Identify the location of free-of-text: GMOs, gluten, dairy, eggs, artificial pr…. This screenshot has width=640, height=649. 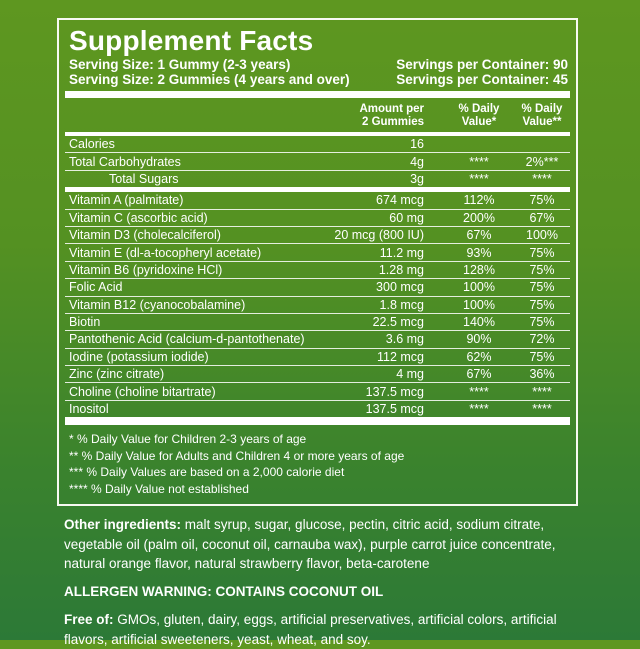
(310, 629).